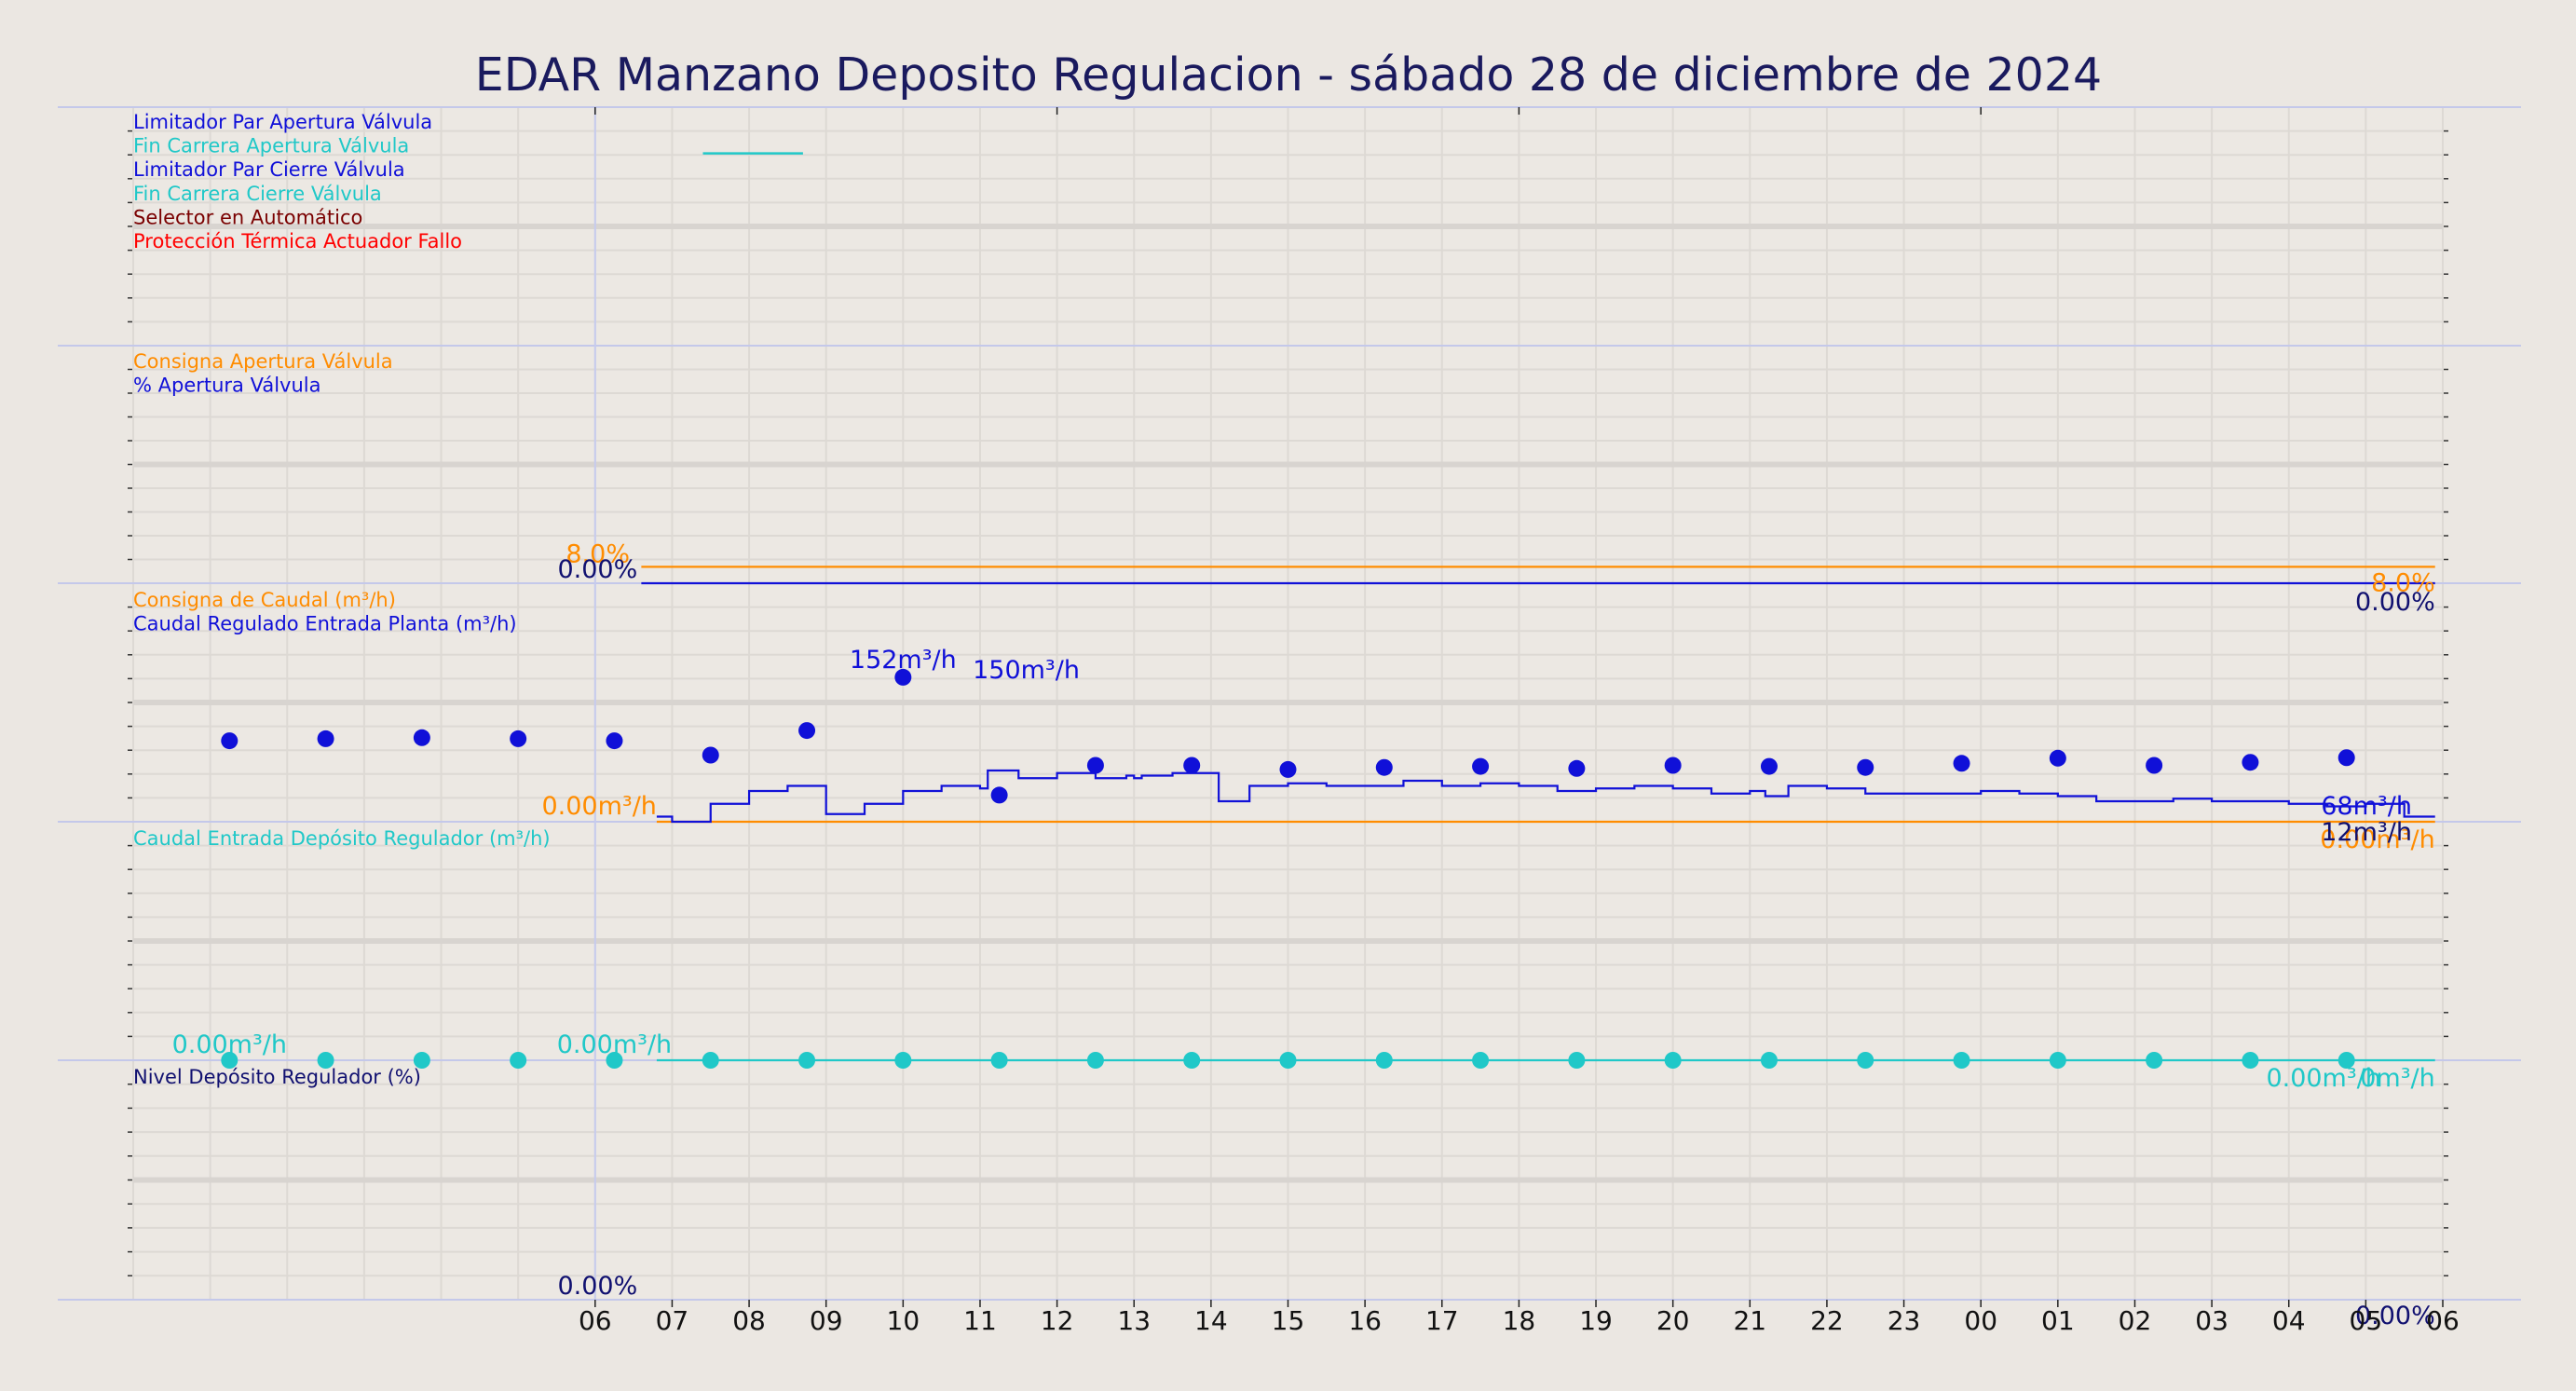 Image resolution: width=2576 pixels, height=1391 pixels. I want to click on x-tick-label: 04, so click(2289, 1320).